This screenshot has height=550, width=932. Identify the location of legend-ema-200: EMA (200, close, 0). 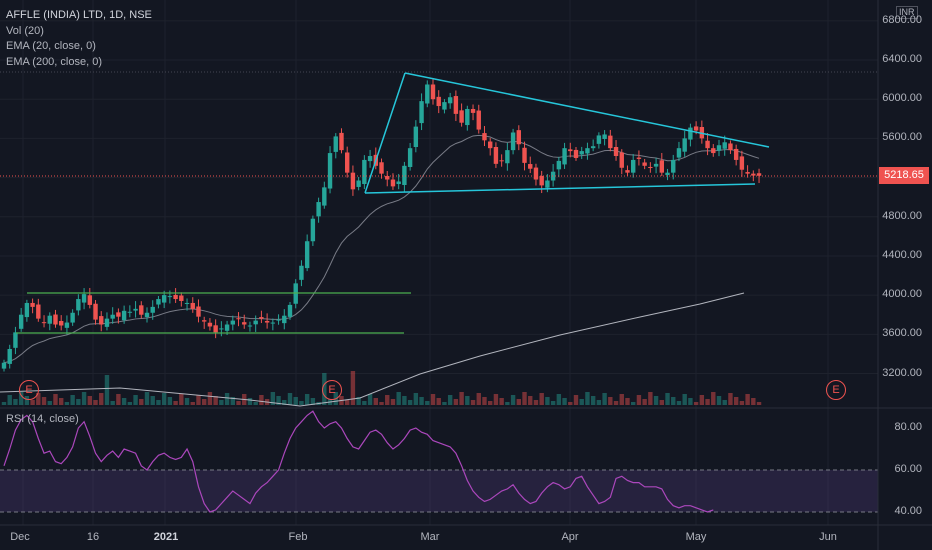
(54, 61).